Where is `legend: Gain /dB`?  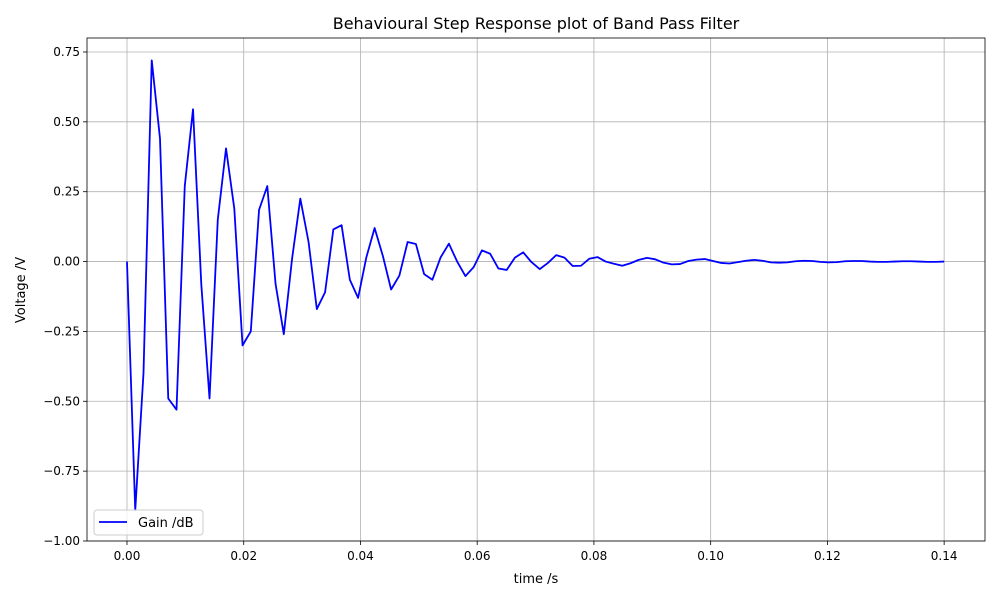
legend: Gain /dB is located at coordinates (148, 522).